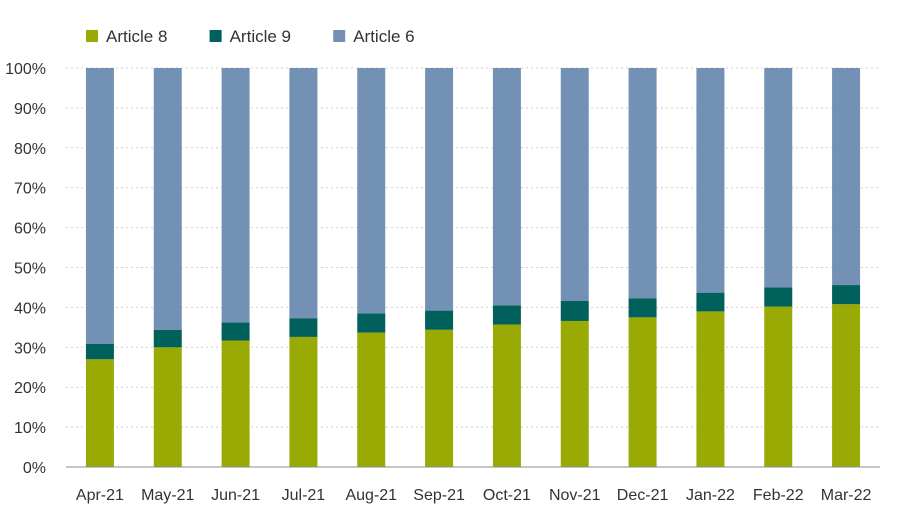  Describe the element at coordinates (30, 428) in the screenshot. I see `y-tick-label: 10%` at that location.